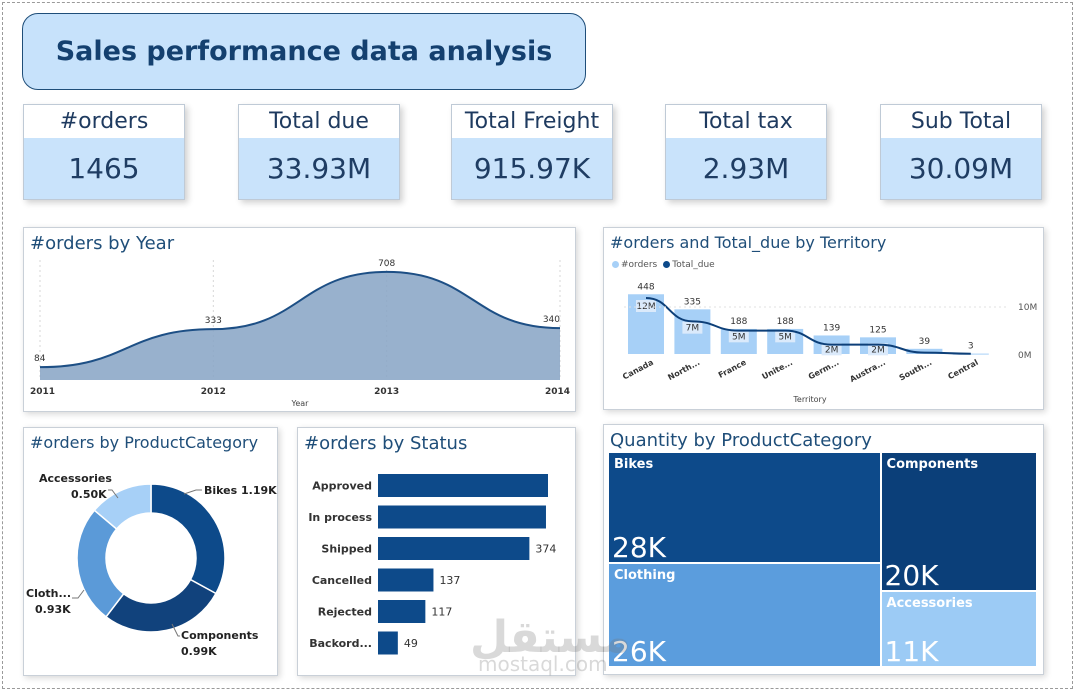 This screenshot has width=1075, height=691. Describe the element at coordinates (961, 121) in the screenshot. I see `kpi-label: Sub Total` at that location.